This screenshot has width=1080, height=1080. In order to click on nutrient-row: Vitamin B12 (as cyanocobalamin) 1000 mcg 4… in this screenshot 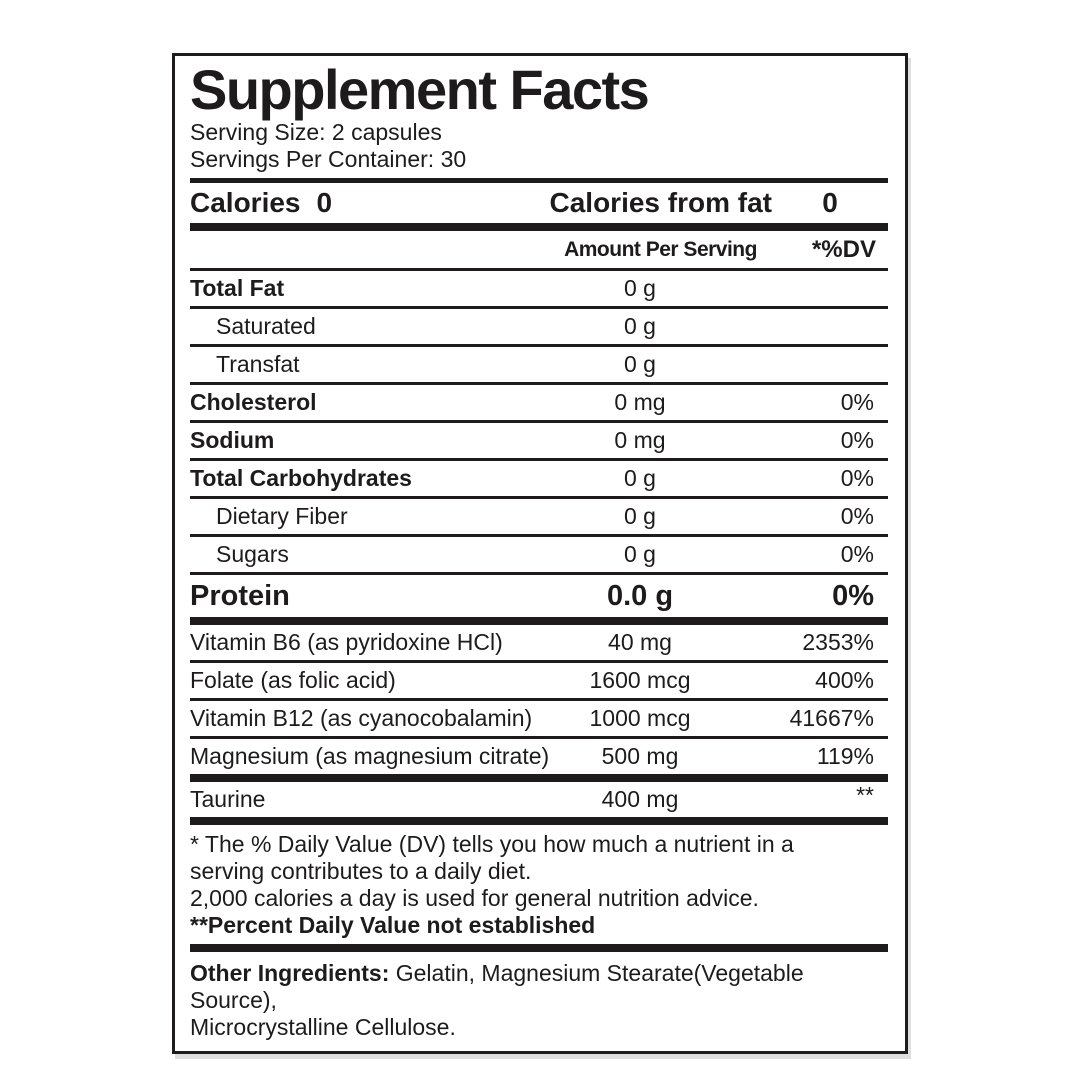, I will do `click(539, 718)`.